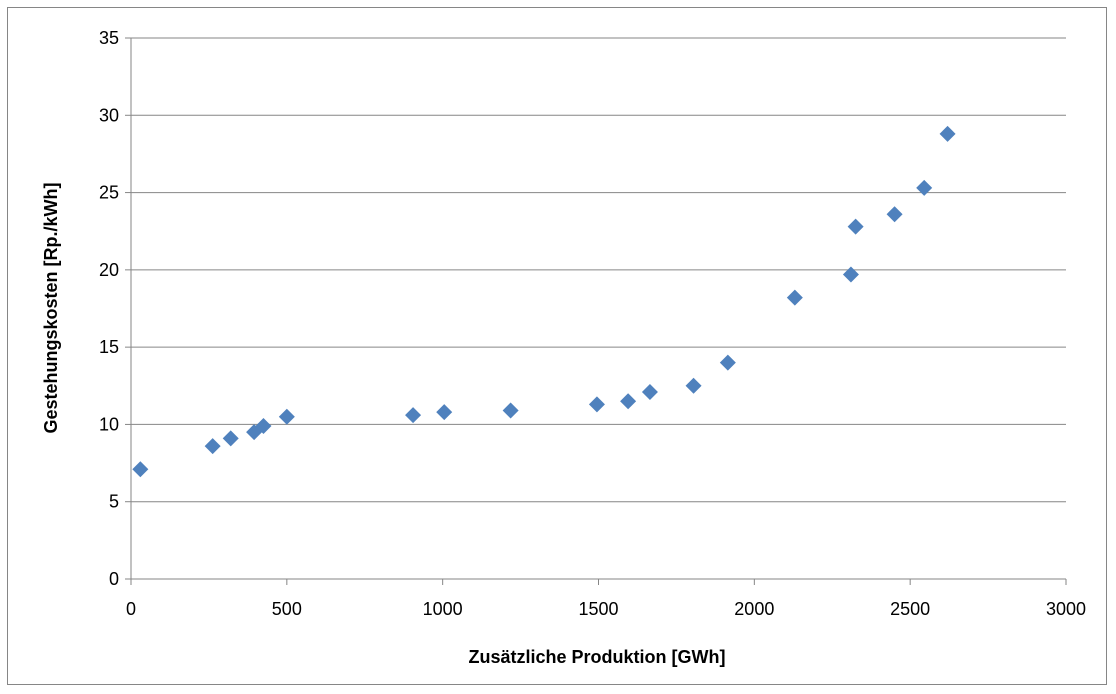  Describe the element at coordinates (131, 609) in the screenshot. I see `x-tick-label: 0` at that location.